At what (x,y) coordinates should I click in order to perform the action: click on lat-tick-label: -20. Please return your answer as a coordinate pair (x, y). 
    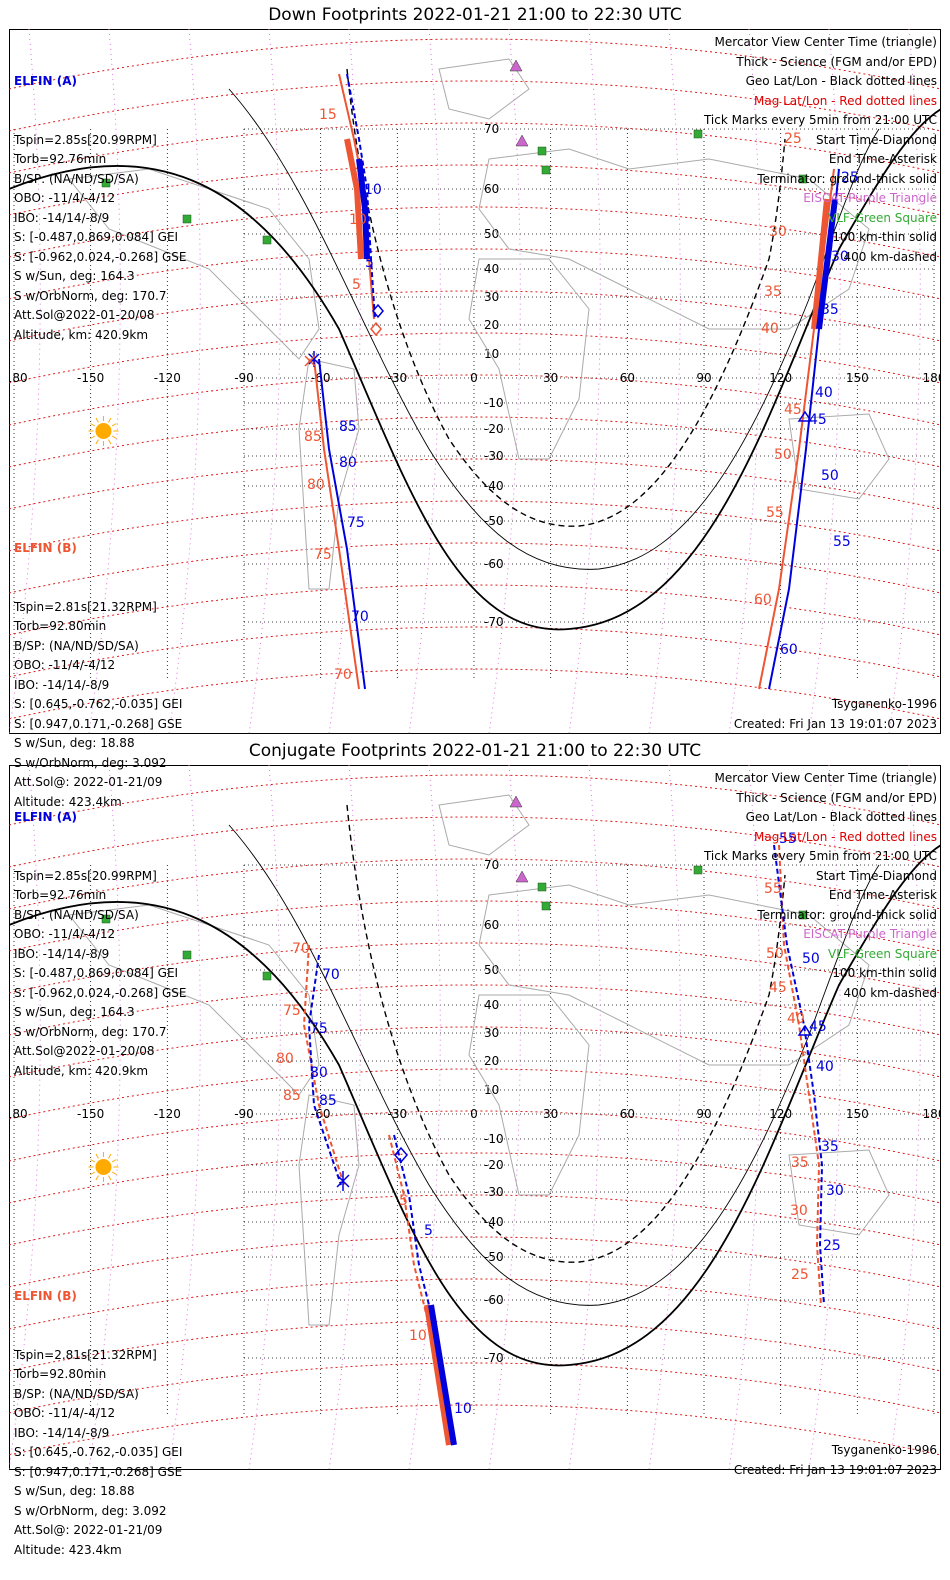
    Looking at the image, I should click on (494, 429).